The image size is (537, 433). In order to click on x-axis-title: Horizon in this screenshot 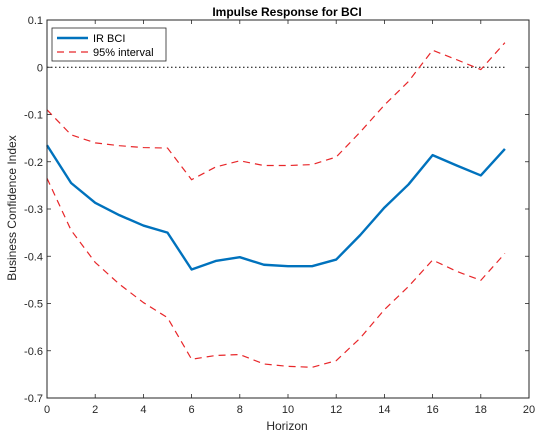, I will do `click(286, 426)`.